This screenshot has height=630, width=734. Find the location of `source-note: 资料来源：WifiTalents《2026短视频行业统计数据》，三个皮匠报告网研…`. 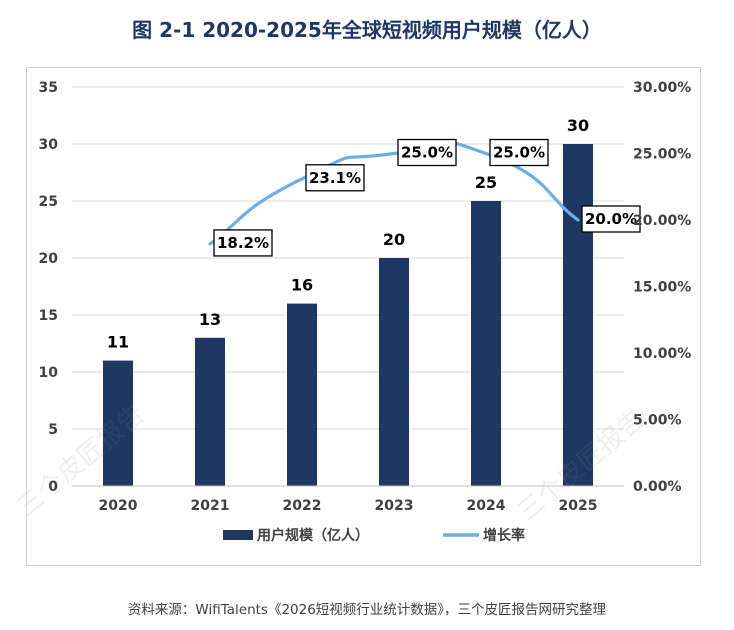

source-note: 资料来源：WifiTalents《2026短视频行业统计数据》，三个皮匠报告网研… is located at coordinates (367, 610).